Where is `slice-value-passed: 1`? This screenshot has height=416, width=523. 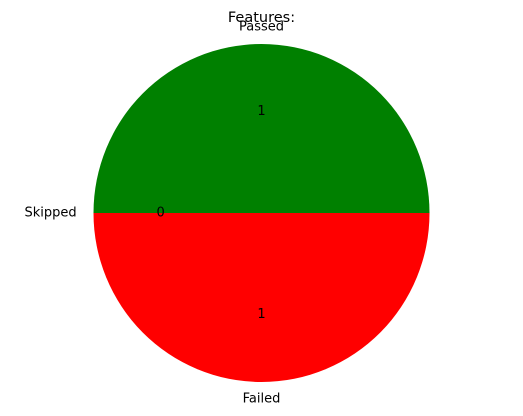
slice-value-passed: 1 is located at coordinates (261, 111).